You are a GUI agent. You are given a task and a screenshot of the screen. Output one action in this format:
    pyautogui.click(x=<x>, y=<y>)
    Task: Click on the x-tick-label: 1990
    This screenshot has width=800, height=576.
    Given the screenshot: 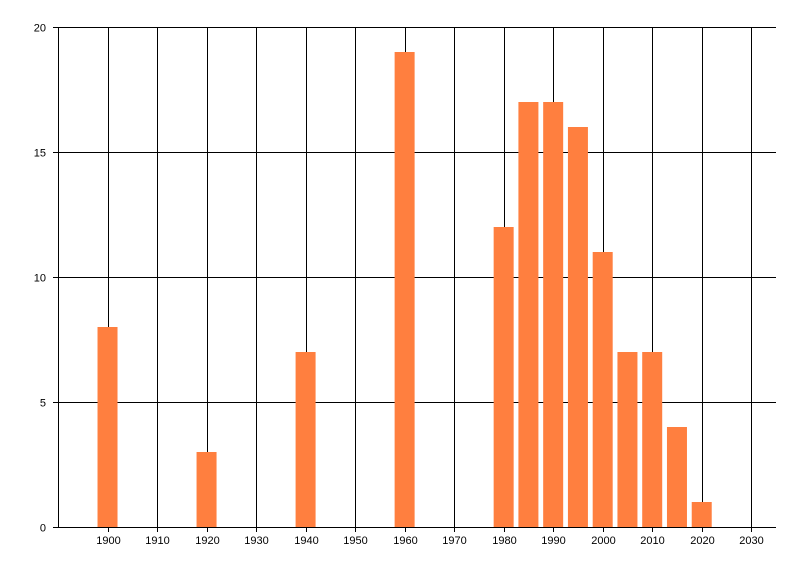 What is the action you would take?
    pyautogui.click(x=553, y=541)
    